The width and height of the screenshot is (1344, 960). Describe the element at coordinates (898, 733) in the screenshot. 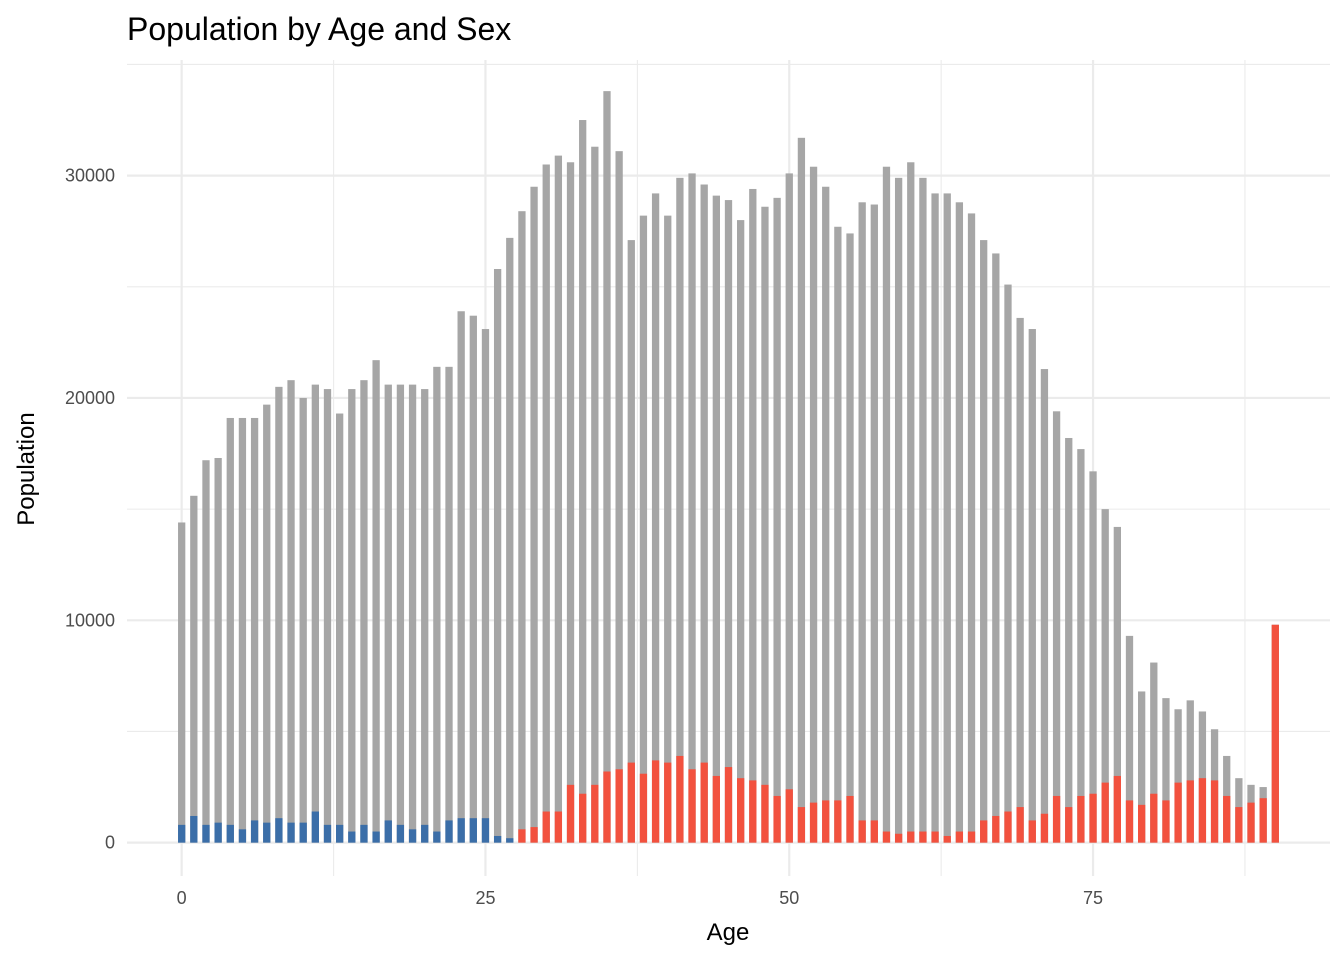

I see `old-population-bars` at that location.